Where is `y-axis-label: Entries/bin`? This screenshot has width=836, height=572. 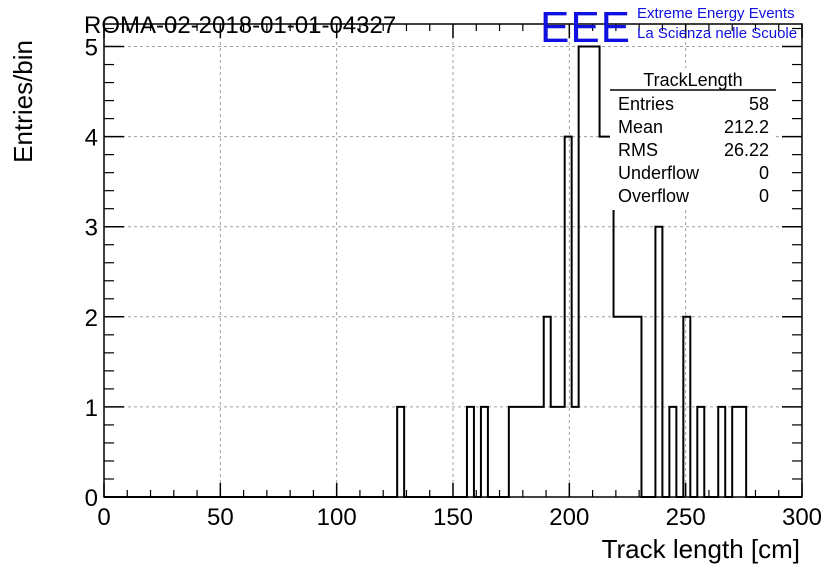 y-axis-label: Entries/bin is located at coordinates (23, 101).